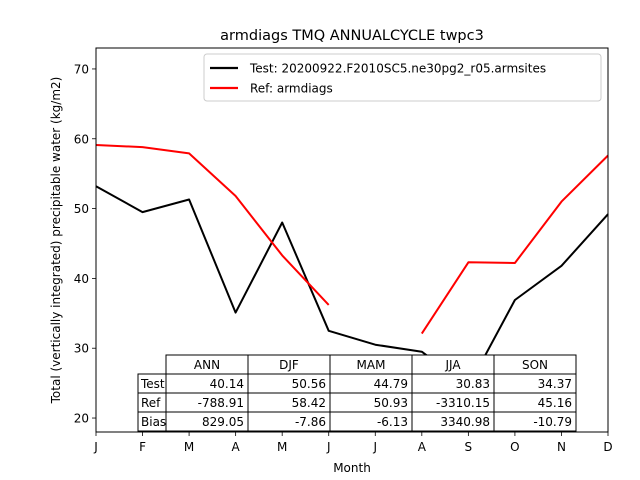  What do you see at coordinates (552, 422) in the screenshot?
I see `table-cell-value: -10.79` at bounding box center [552, 422].